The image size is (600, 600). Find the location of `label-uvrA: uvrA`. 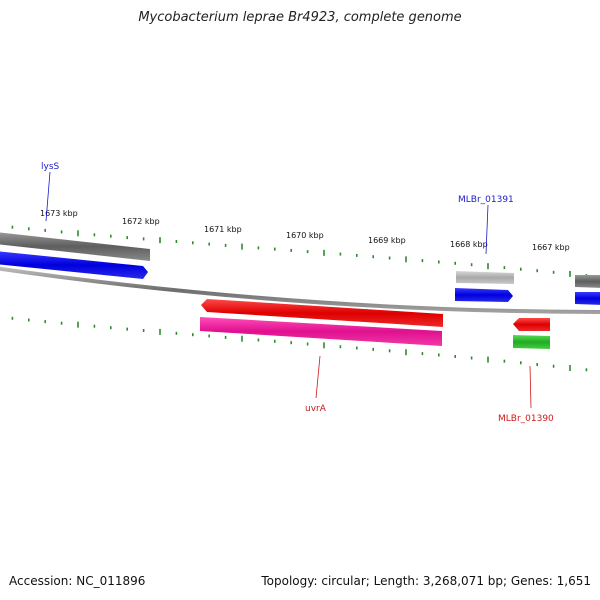

label-uvrA: uvrA is located at coordinates (316, 409).